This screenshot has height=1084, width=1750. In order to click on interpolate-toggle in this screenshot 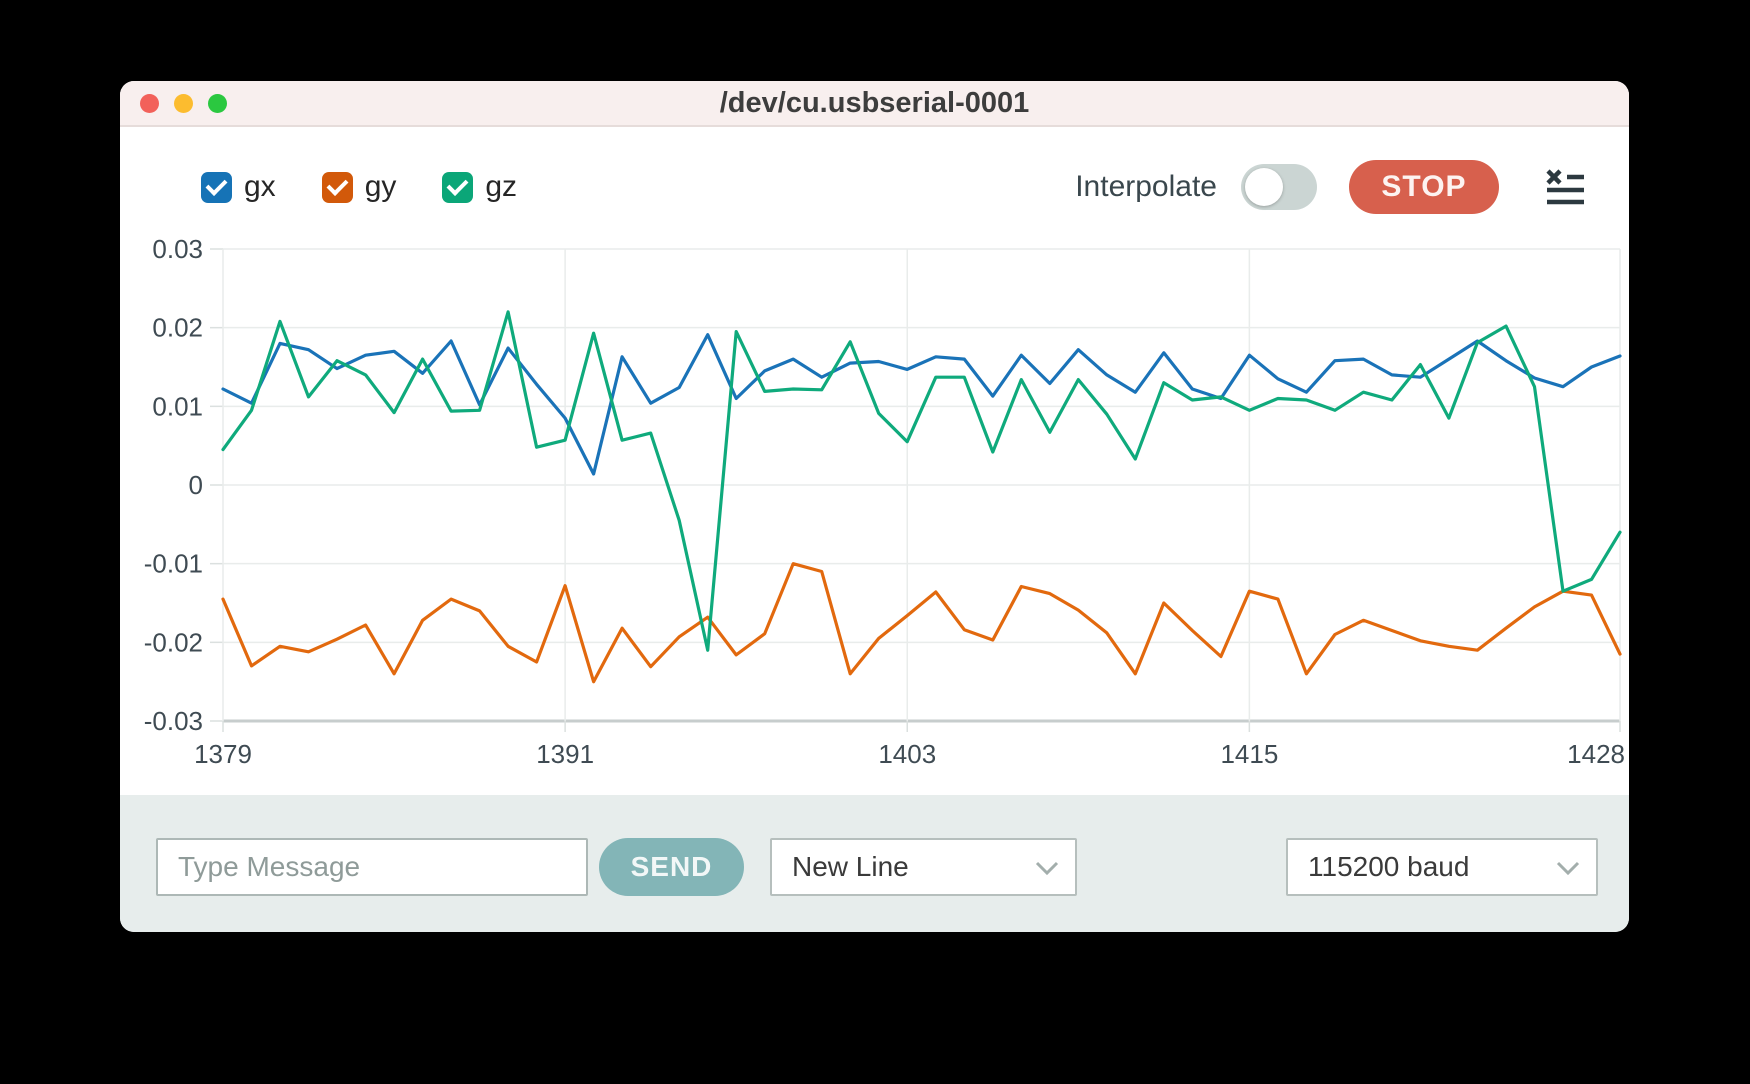, I will do `click(1279, 187)`.